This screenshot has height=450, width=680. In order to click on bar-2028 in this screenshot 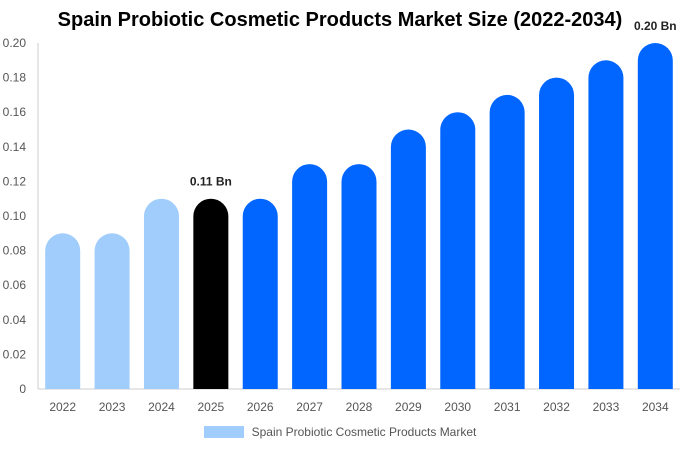, I will do `click(359, 276)`.